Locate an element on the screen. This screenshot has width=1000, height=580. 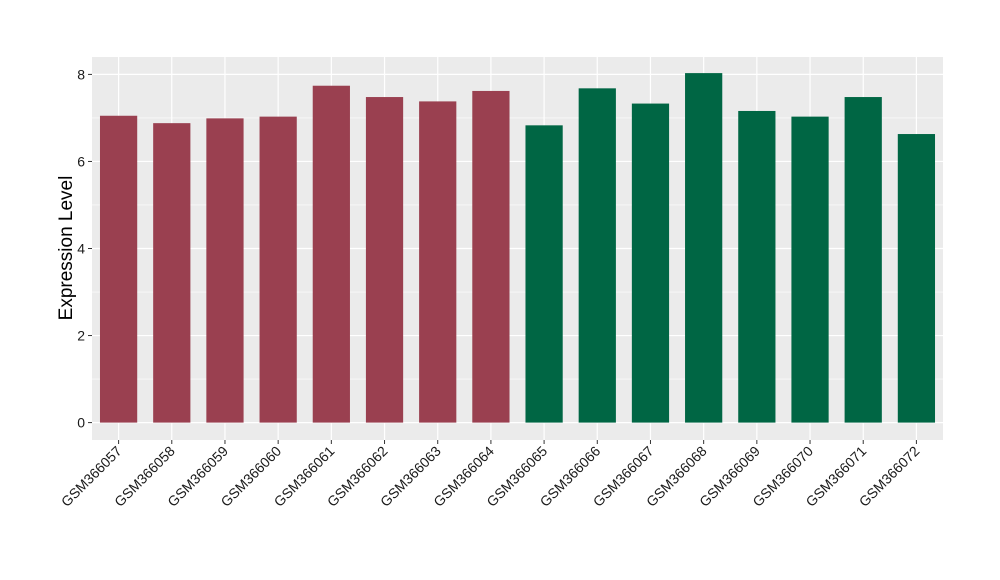
bar-GSM366064 is located at coordinates (491, 256).